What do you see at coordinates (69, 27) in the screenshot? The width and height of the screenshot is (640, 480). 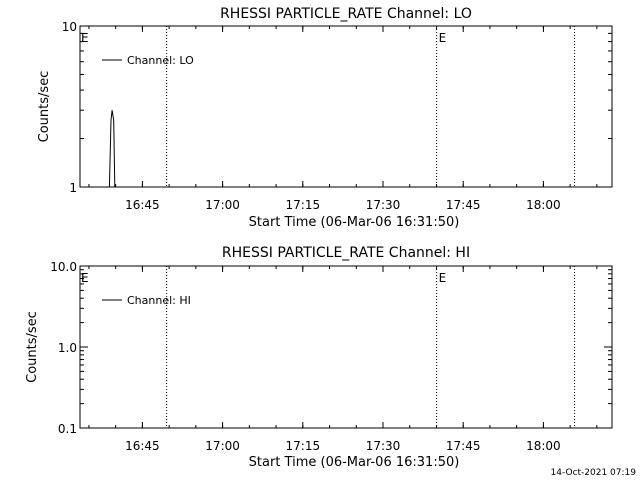 I see `y-tick-label: 10` at bounding box center [69, 27].